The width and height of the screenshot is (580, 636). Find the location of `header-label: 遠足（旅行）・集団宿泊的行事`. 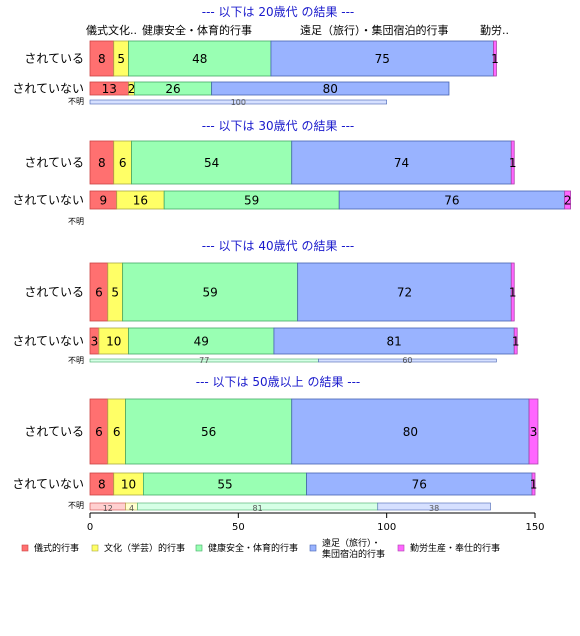

header-label: 遠足（旅行）・集団宿泊的行事 is located at coordinates (374, 30).